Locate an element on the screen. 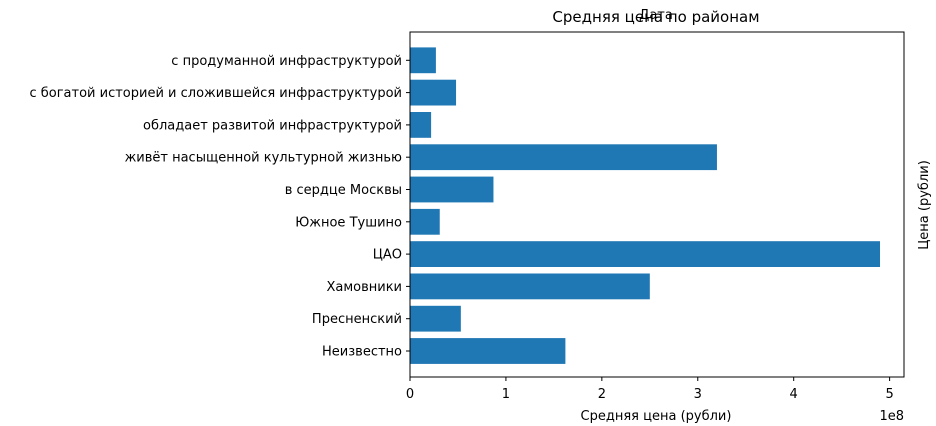  x-tick-label: 0 is located at coordinates (410, 394).